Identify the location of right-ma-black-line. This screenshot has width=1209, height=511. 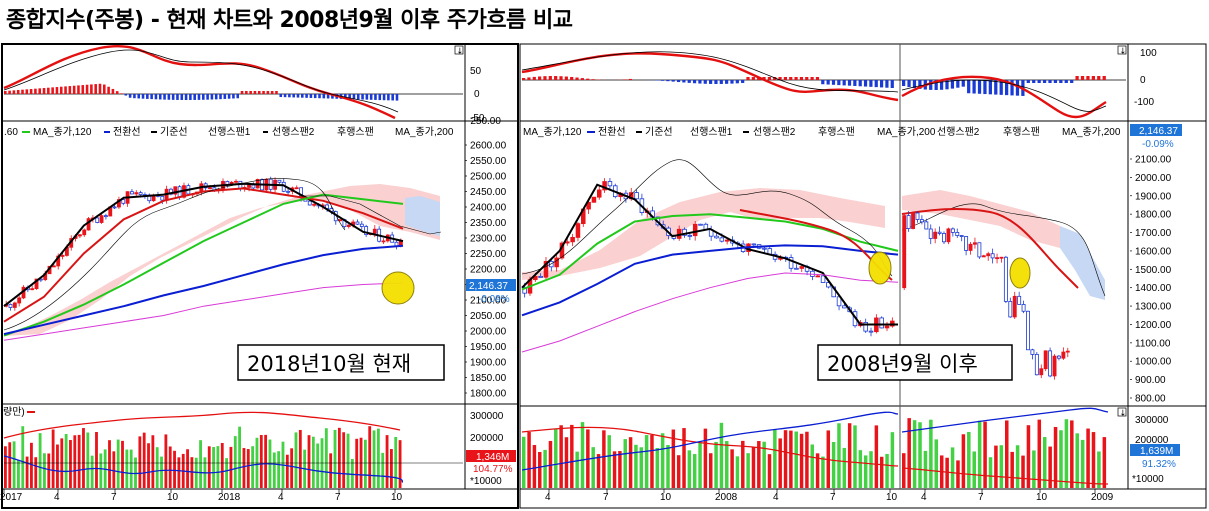
(709, 254).